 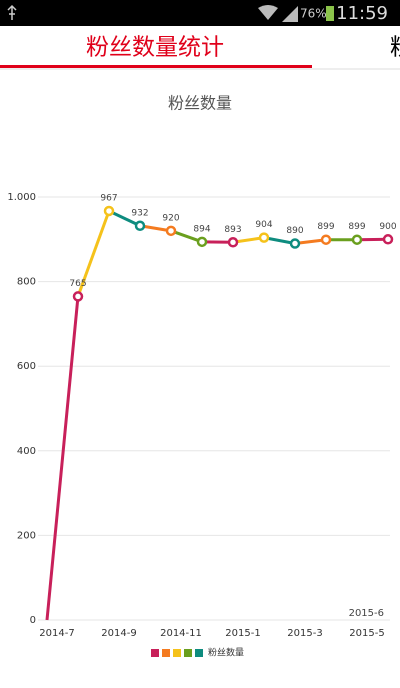 I want to click on clock: 11:59, so click(x=362, y=13).